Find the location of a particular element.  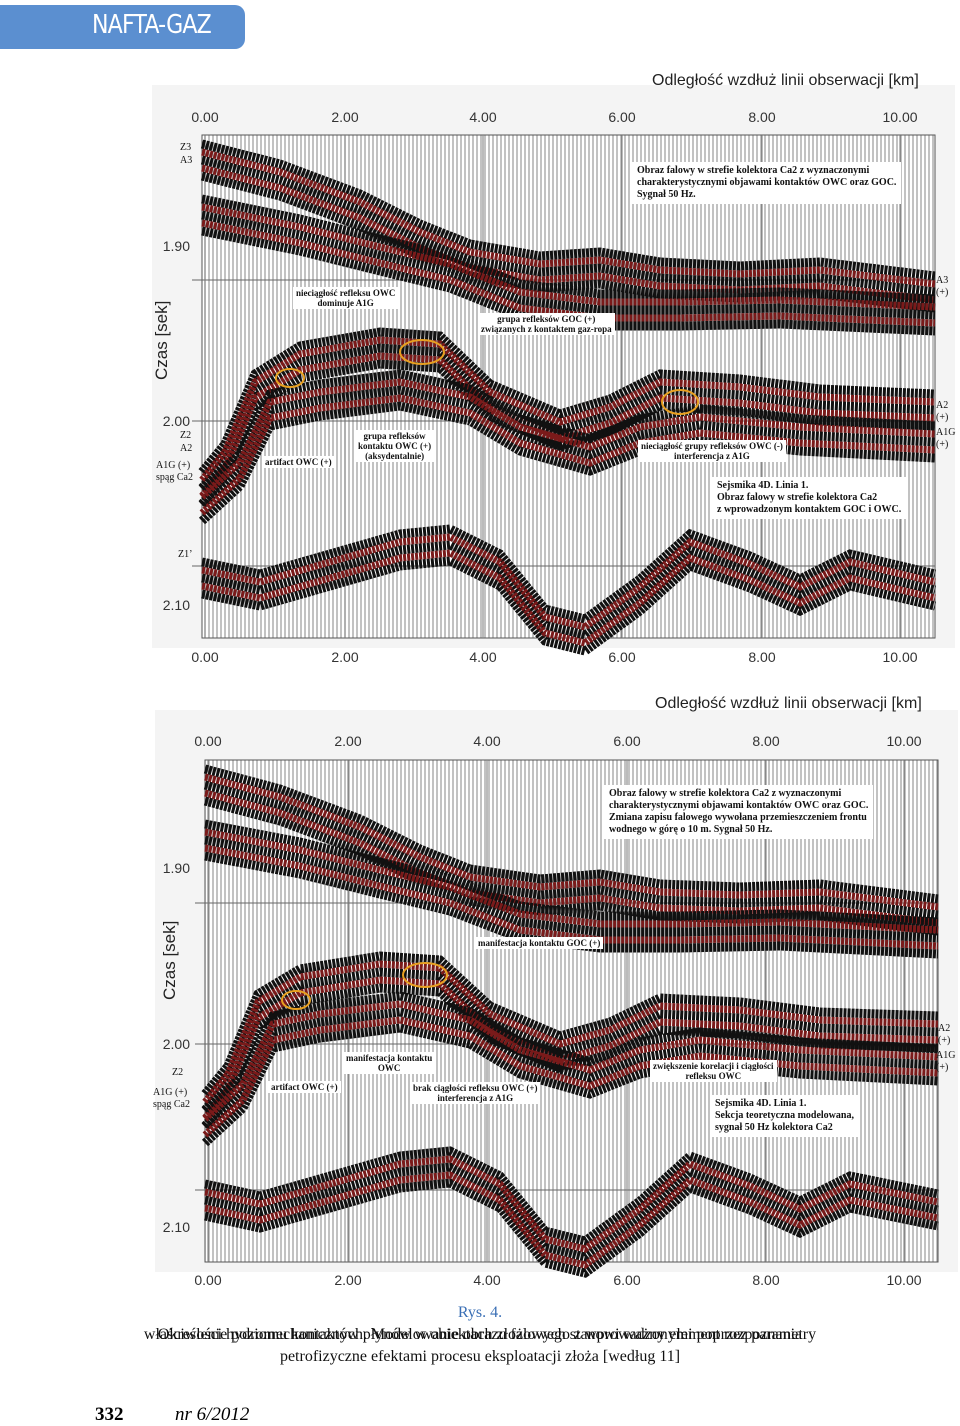

caption-label: Rys. 4. is located at coordinates (480, 1312).